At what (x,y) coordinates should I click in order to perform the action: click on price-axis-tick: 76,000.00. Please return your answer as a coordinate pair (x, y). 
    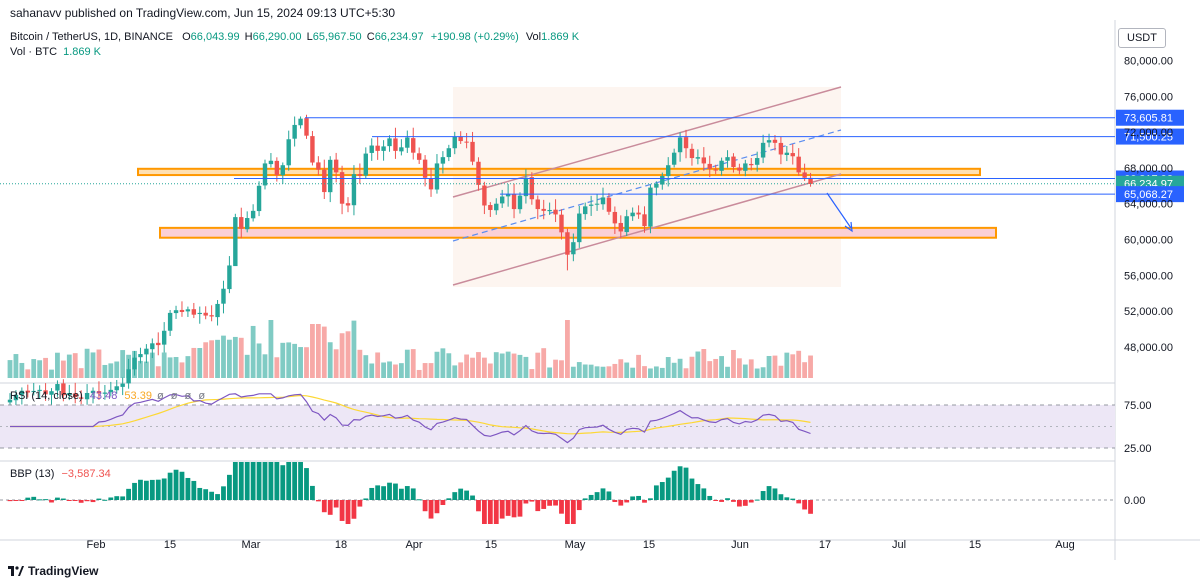
    Looking at the image, I should click on (1148, 97).